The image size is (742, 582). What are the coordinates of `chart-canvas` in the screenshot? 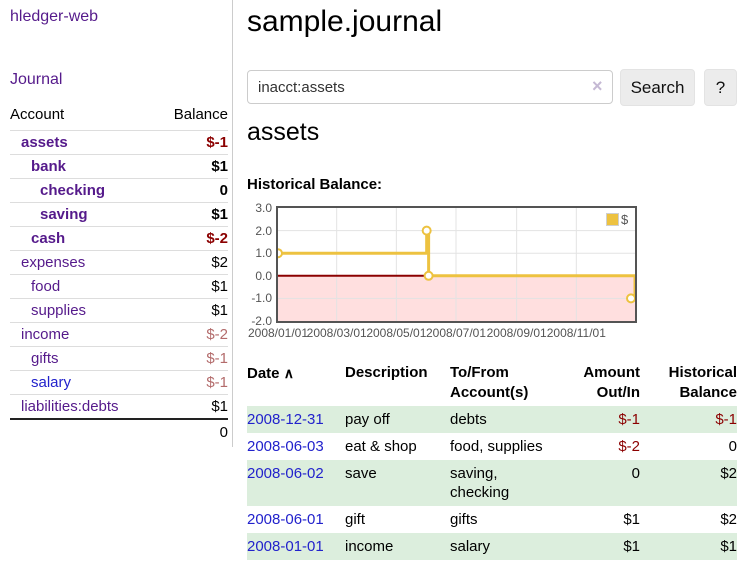 It's located at (455, 264).